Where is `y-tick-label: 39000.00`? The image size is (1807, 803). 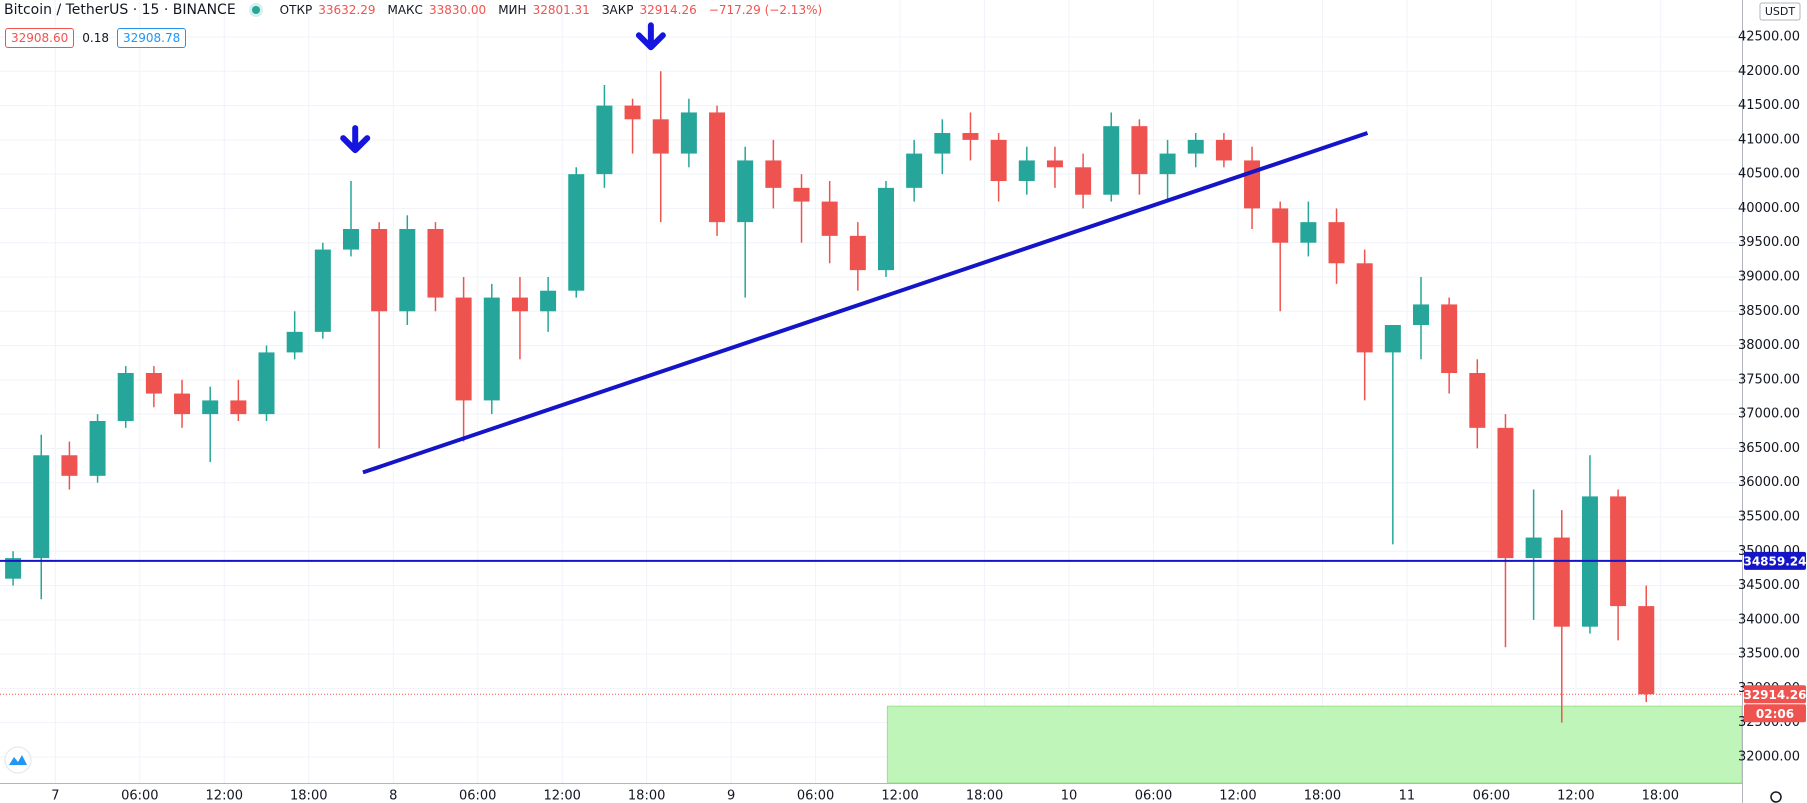 y-tick-label: 39000.00 is located at coordinates (1769, 276).